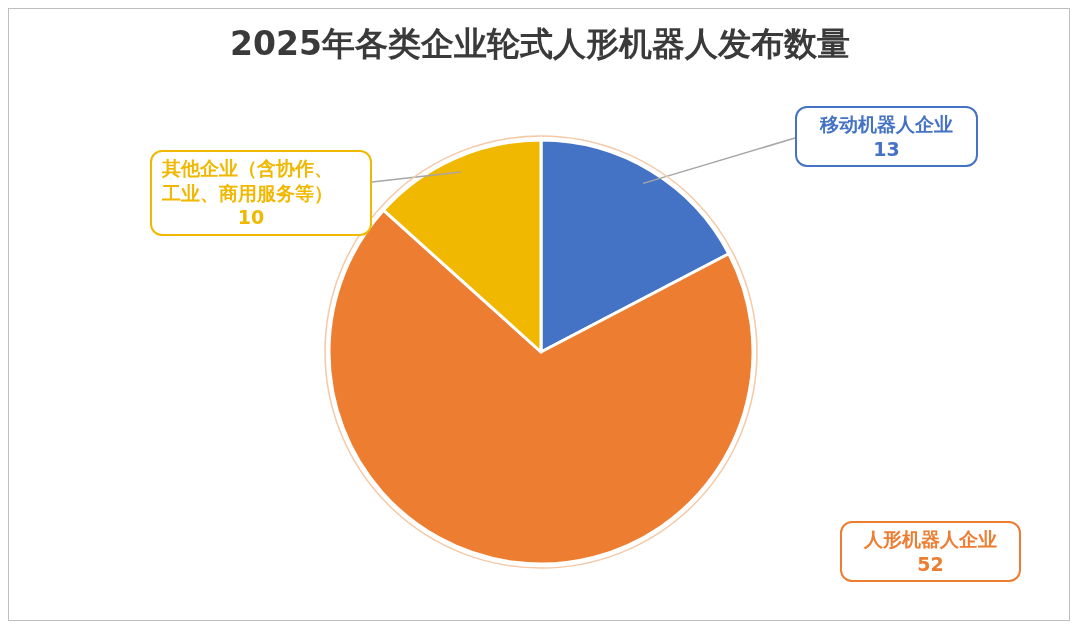  I want to click on data-label: 52, so click(930, 564).